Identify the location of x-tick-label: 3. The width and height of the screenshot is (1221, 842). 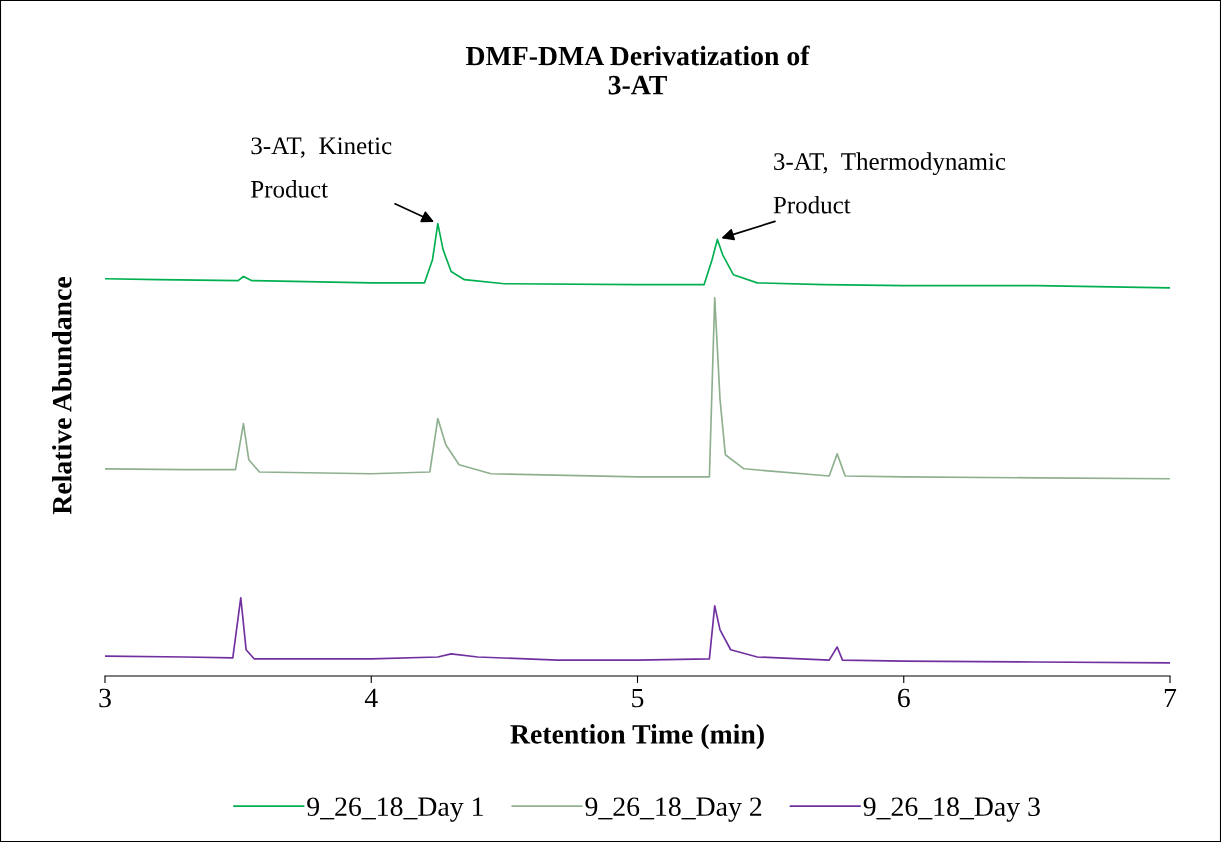
(105, 698).